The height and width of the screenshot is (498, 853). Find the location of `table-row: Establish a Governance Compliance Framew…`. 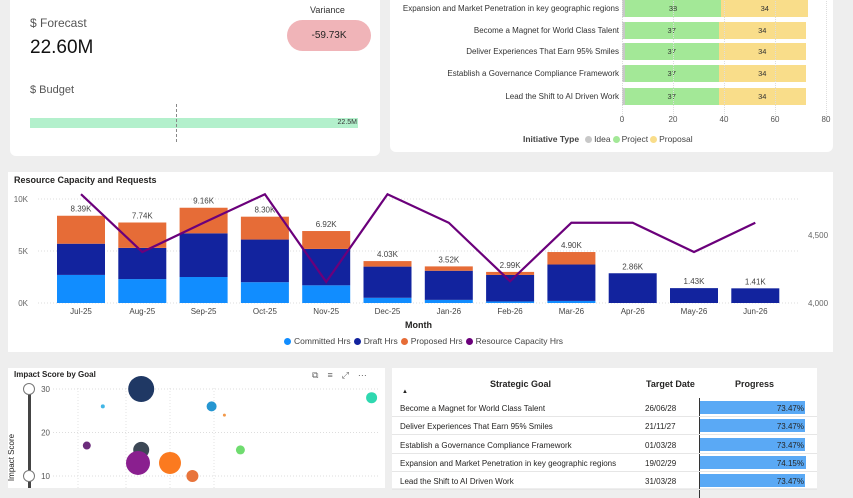

table-row: Establish a Governance Compliance Framew… is located at coordinates (604, 445).